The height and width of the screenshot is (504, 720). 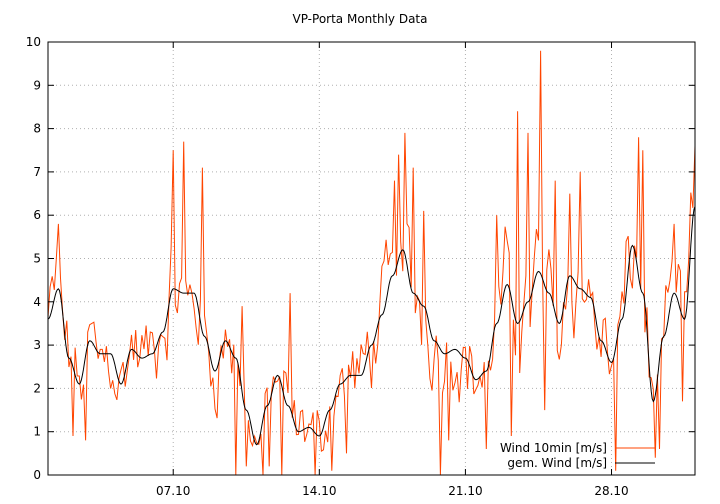 What do you see at coordinates (37, 388) in the screenshot?
I see `y-tick-label: 2` at bounding box center [37, 388].